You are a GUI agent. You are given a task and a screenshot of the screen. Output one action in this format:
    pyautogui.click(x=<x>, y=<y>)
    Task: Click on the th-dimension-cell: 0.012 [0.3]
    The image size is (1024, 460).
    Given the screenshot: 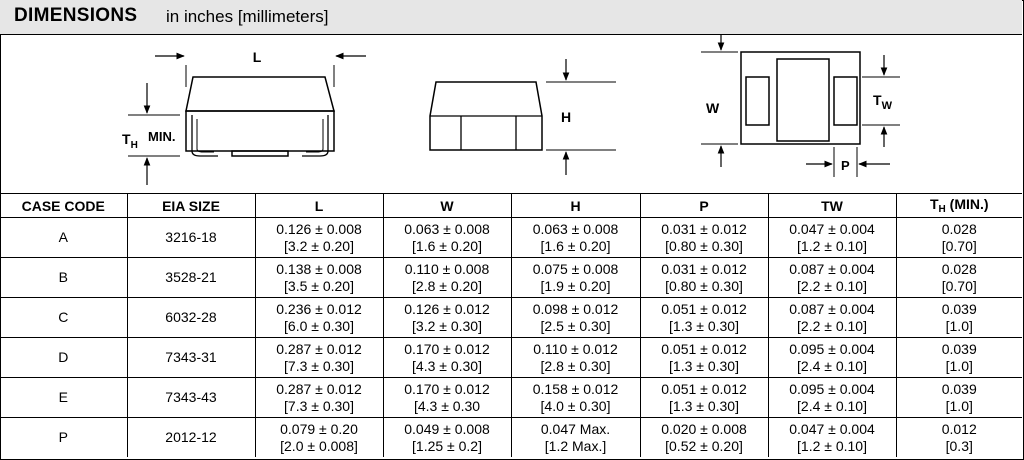 What is the action you would take?
    pyautogui.click(x=959, y=438)
    